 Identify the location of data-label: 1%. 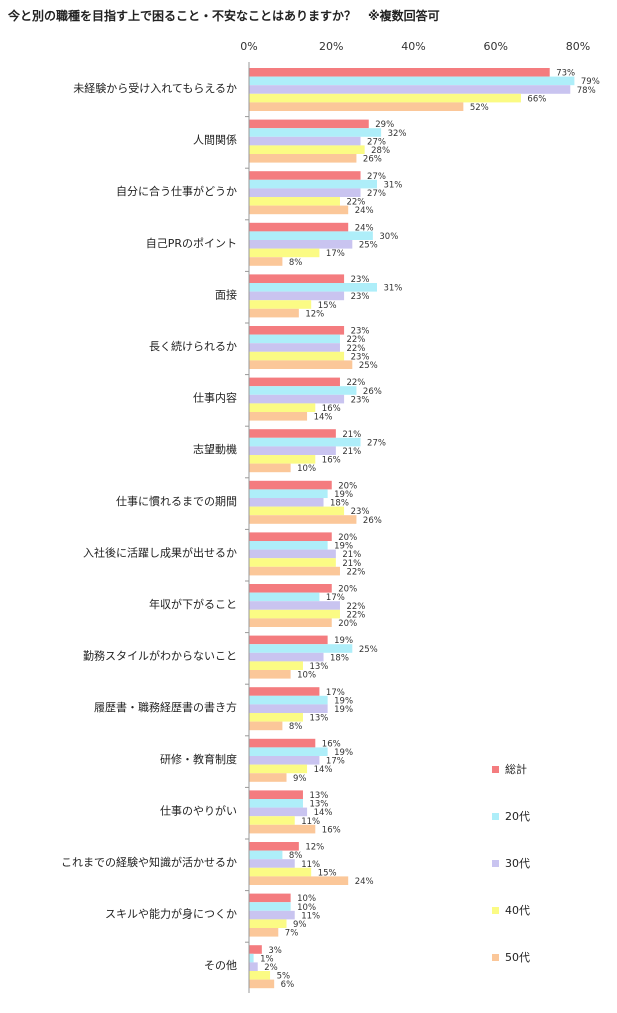
(267, 959).